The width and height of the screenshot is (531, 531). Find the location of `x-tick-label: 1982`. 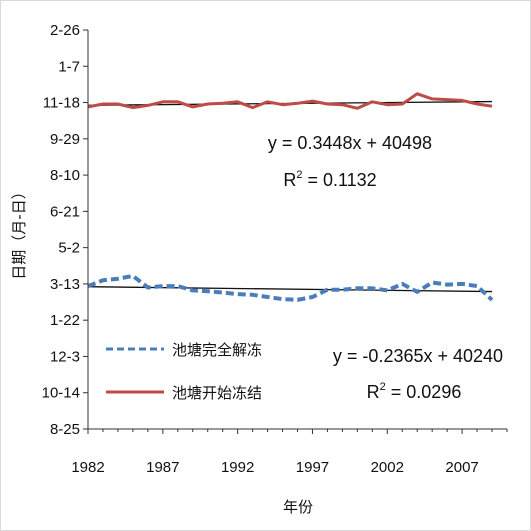

x-tick-label: 1982 is located at coordinates (87, 467).